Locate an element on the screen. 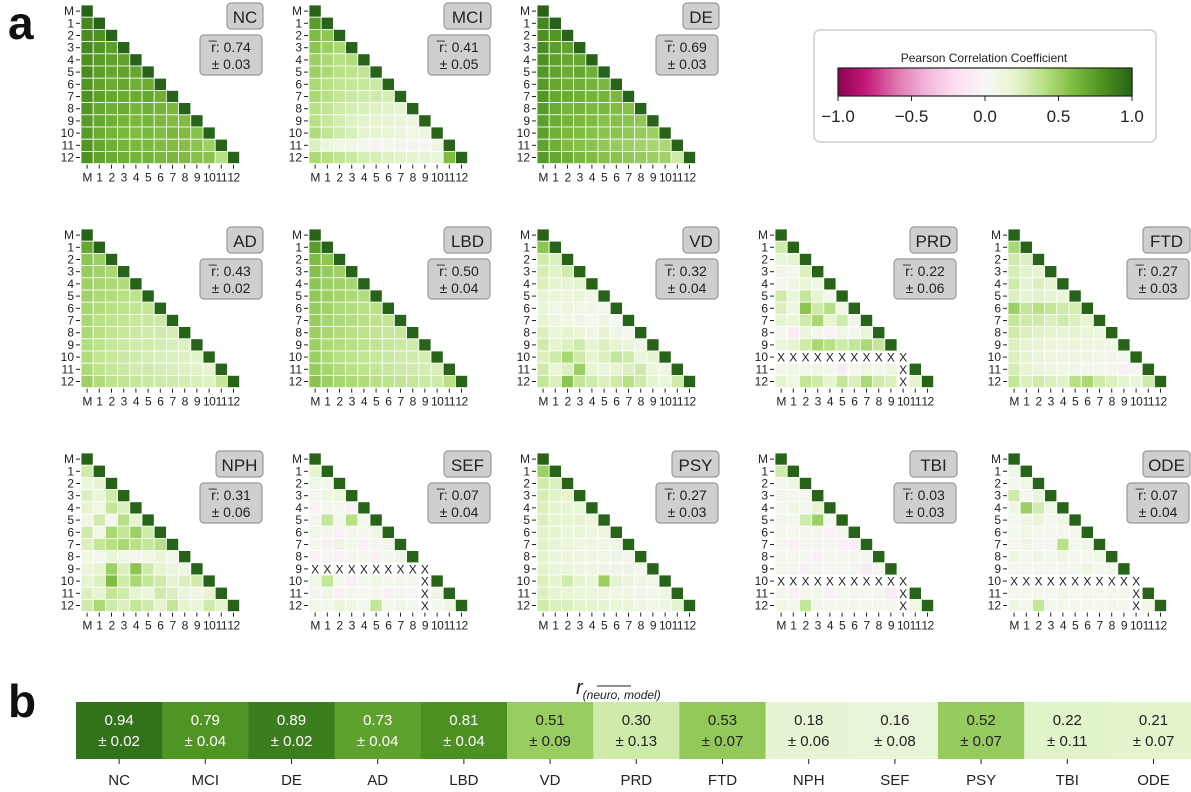 The width and height of the screenshot is (1191, 792). x-tick-label: 6 is located at coordinates (160, 402).